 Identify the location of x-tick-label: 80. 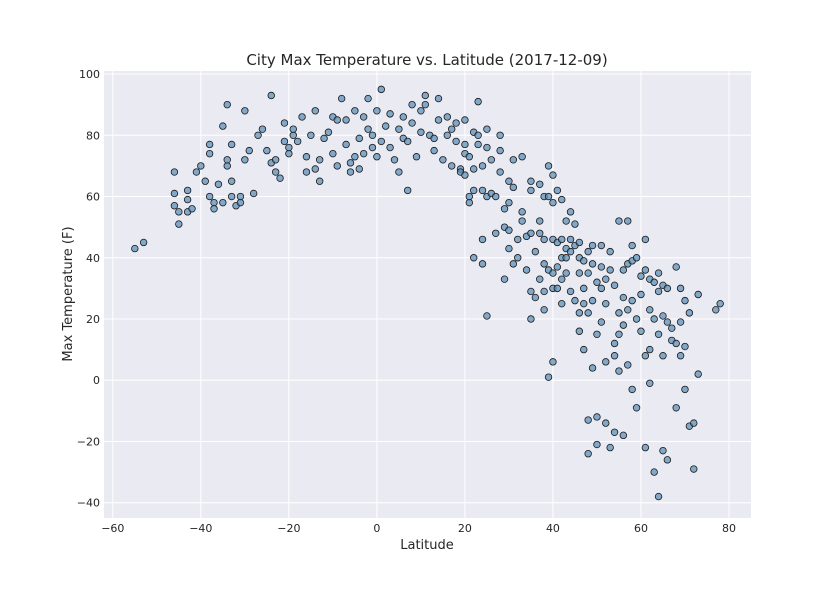
(729, 528).